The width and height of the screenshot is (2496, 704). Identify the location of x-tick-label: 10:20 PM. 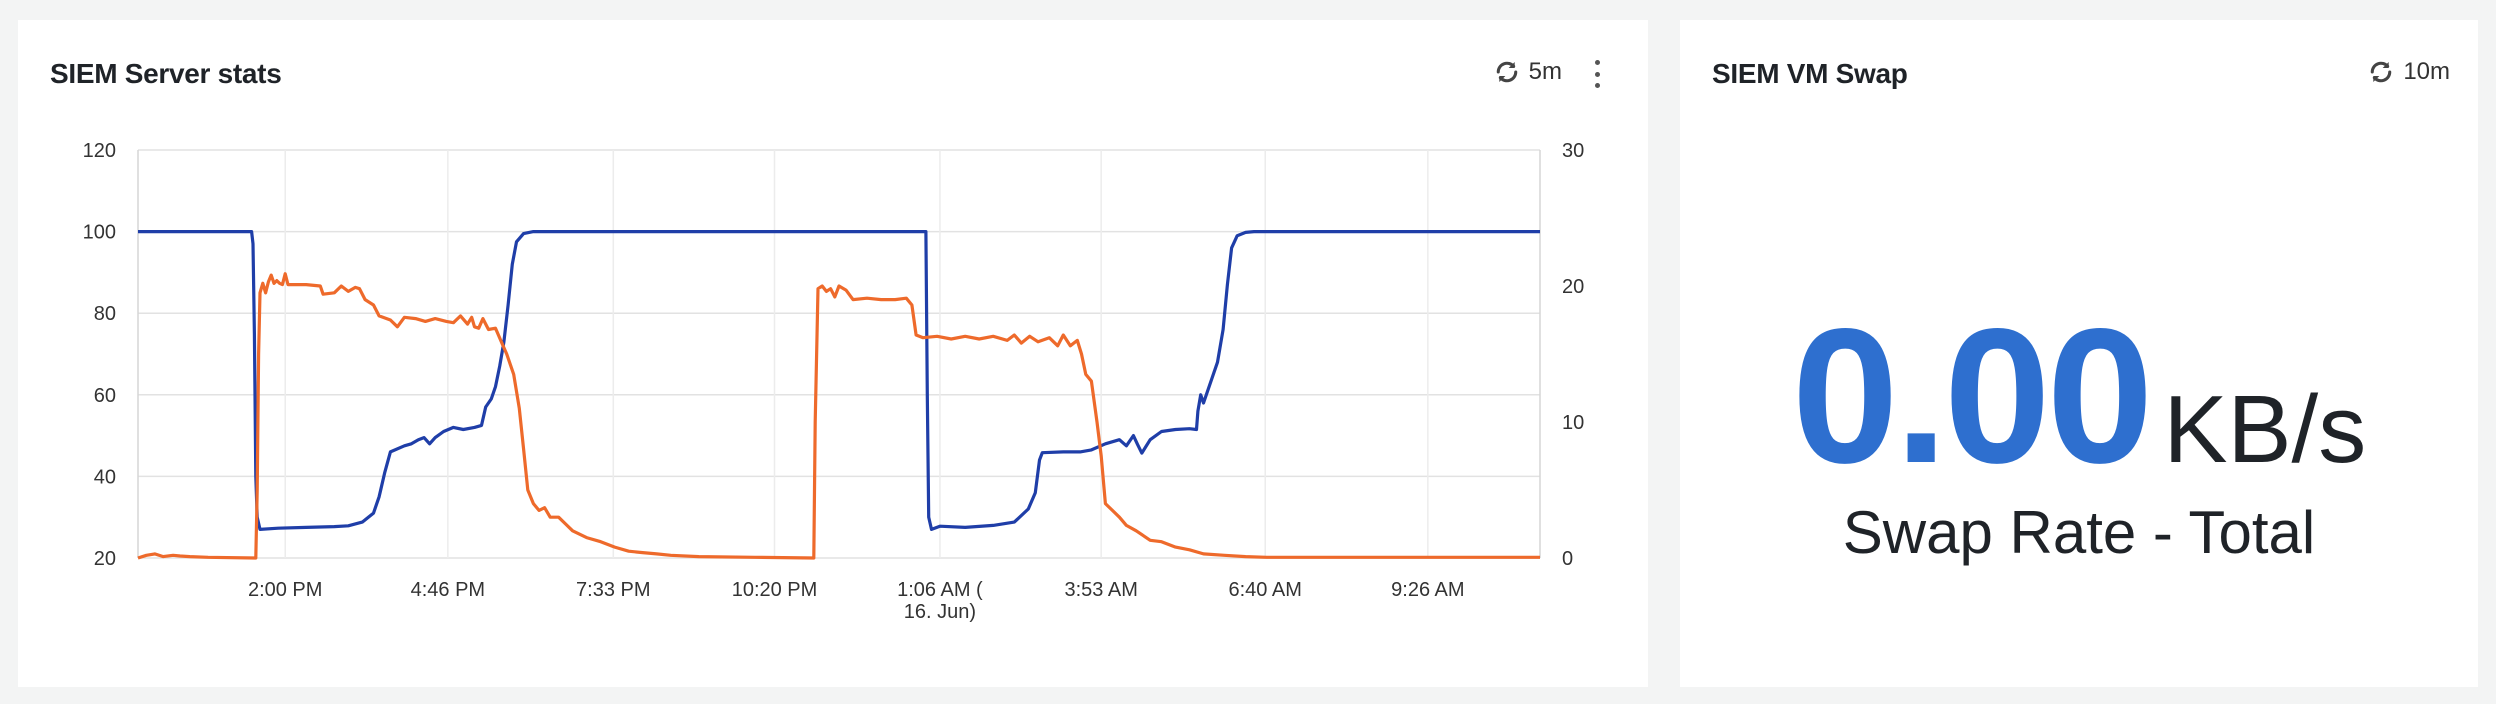
(775, 590).